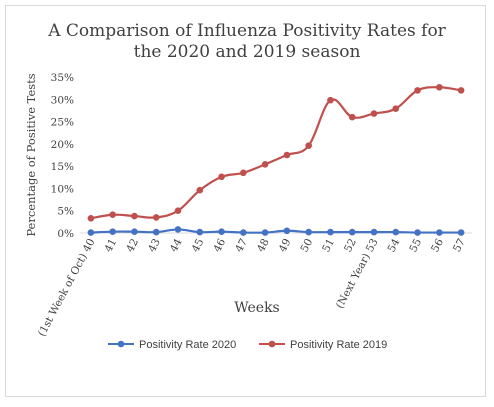  What do you see at coordinates (187, 345) in the screenshot?
I see `legend-2020-label: Positivity Rate 2020` at bounding box center [187, 345].